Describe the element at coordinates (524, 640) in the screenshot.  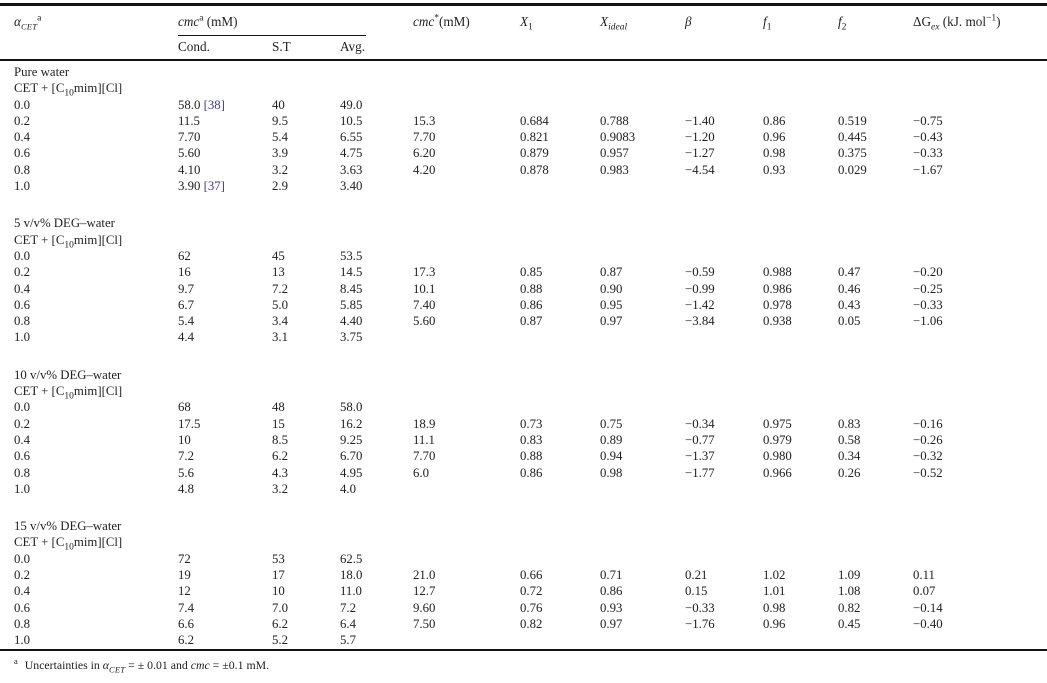
I see `table-row: 1.0 6.2 5.2 5.7` at that location.